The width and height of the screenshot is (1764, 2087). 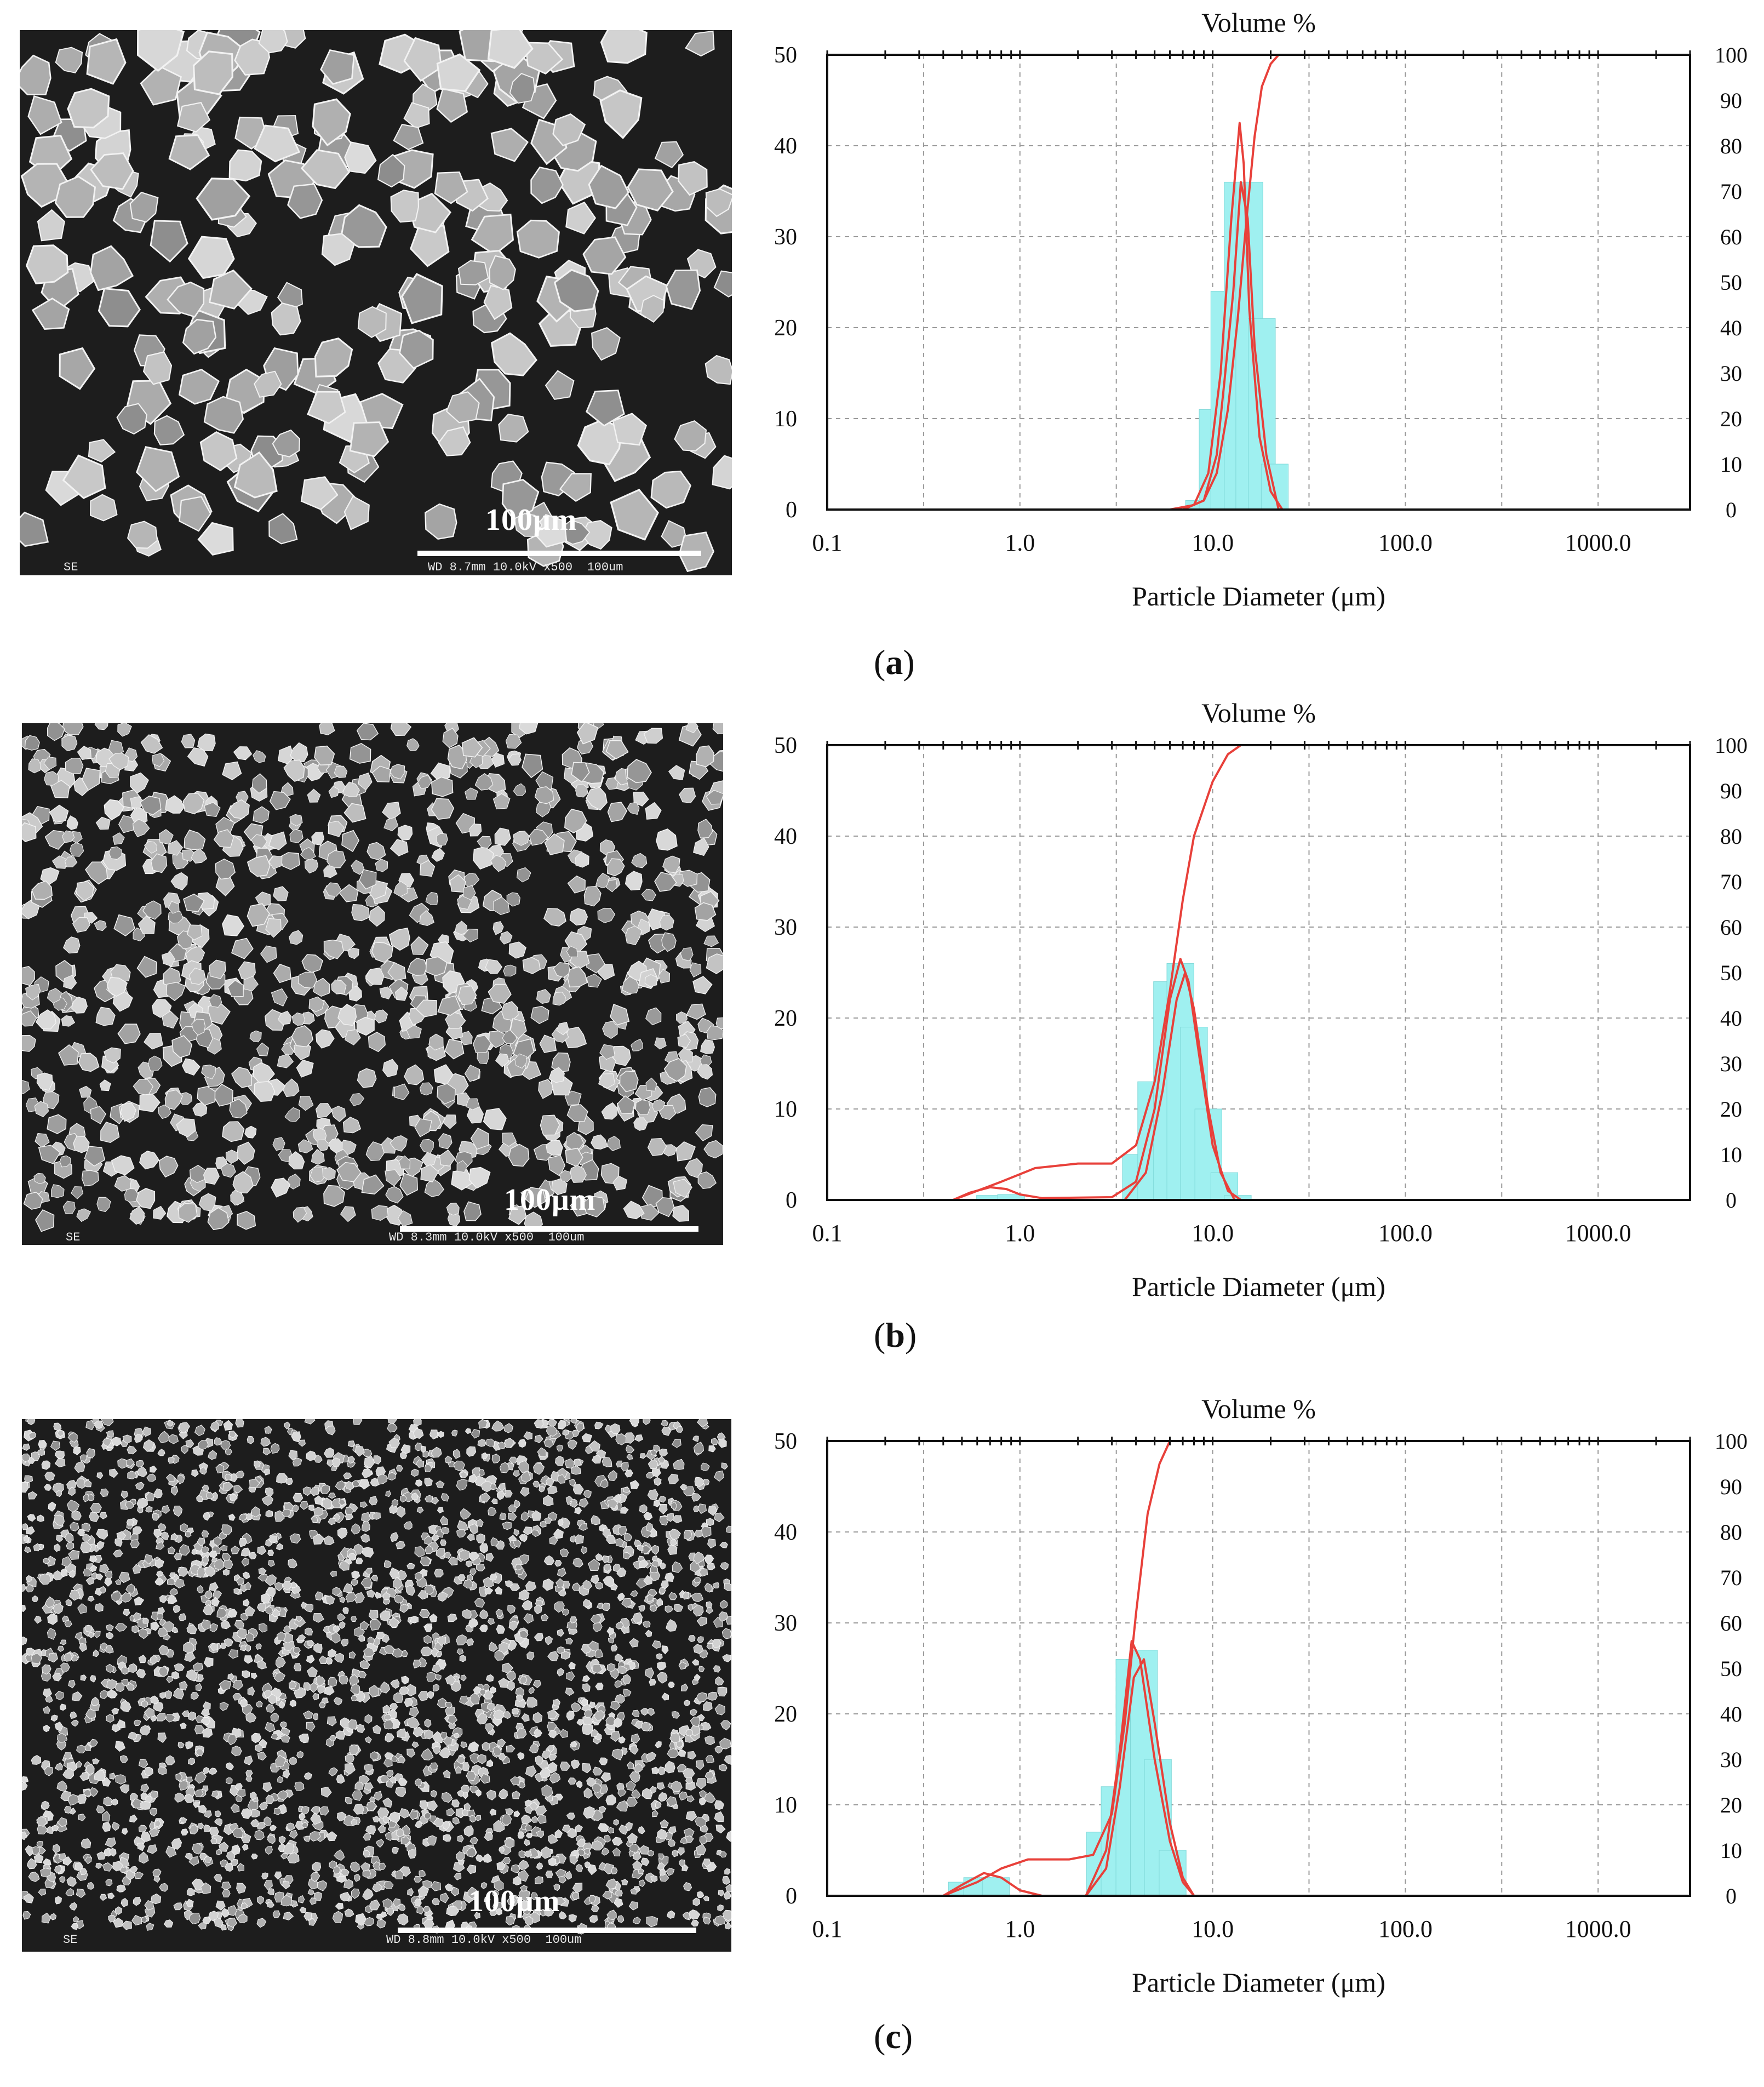 What do you see at coordinates (1731, 1486) in the screenshot?
I see `y-tick-label-right: 90` at bounding box center [1731, 1486].